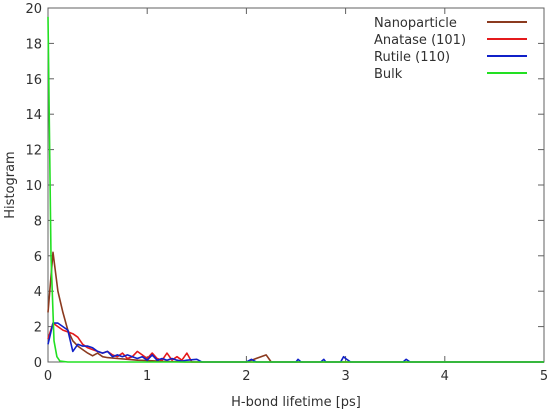 The image size is (550, 413). I want to click on y-tick-label: 6, so click(38, 257).